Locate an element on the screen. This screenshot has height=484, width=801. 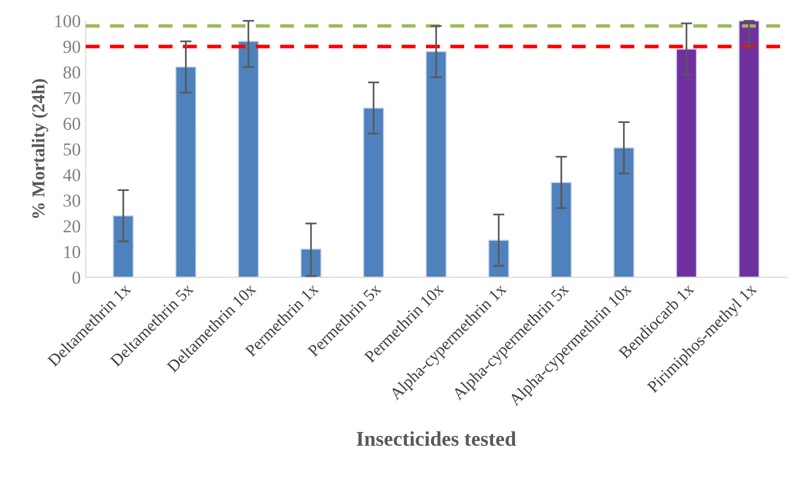
y-tick-label: 10 is located at coordinates (72, 252).